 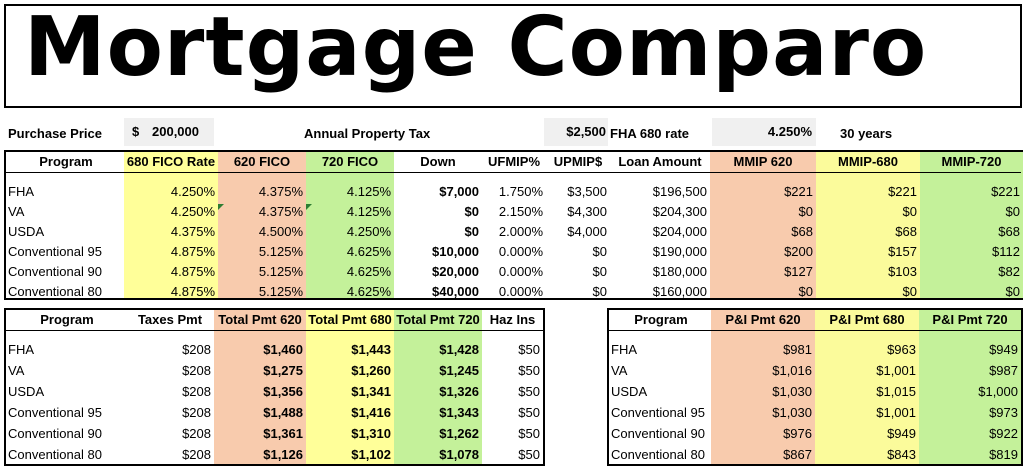 I want to click on table-cell: 0.000%, so click(x=520, y=271).